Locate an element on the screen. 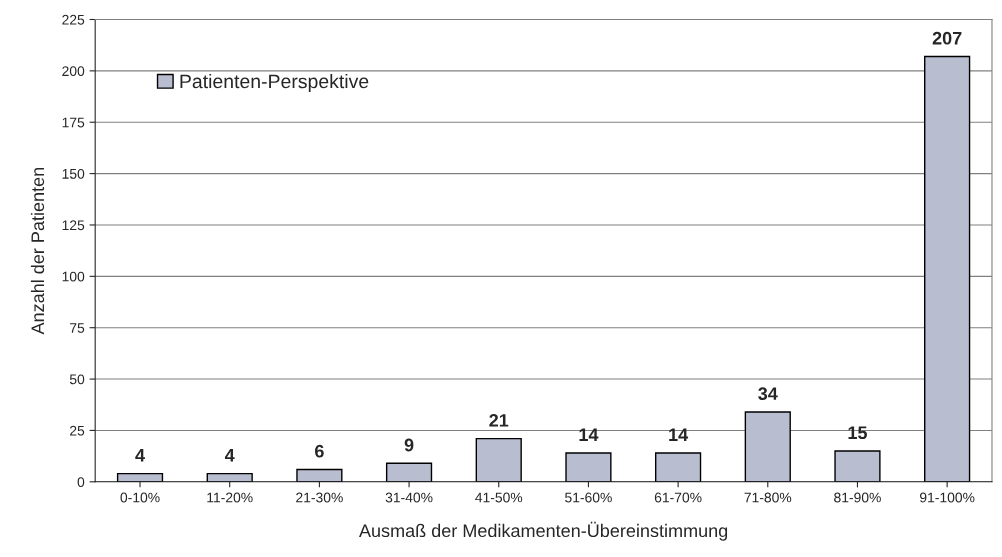  x-tick-label: 61-70% is located at coordinates (678, 497).